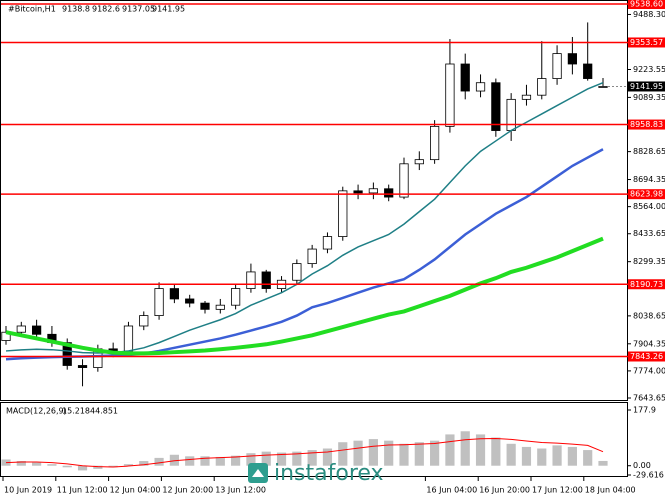 Image resolution: width=665 pixels, height=503 pixels. Describe the element at coordinates (646, 194) in the screenshot. I see `level-label: 8623.98` at that location.